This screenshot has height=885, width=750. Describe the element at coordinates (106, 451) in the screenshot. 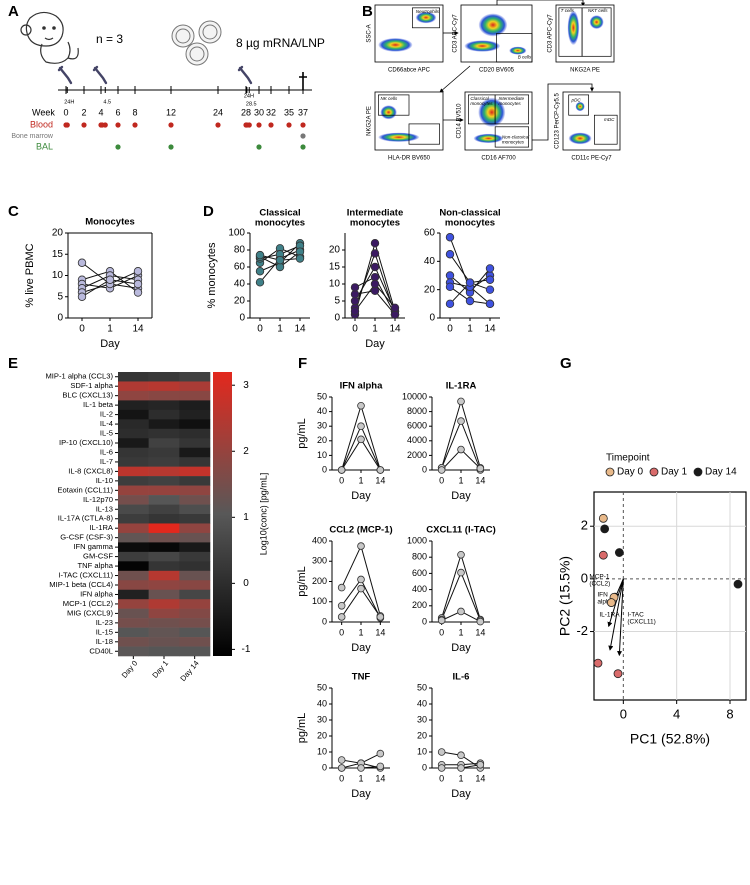

I see `row-label: IL-6` at that location.